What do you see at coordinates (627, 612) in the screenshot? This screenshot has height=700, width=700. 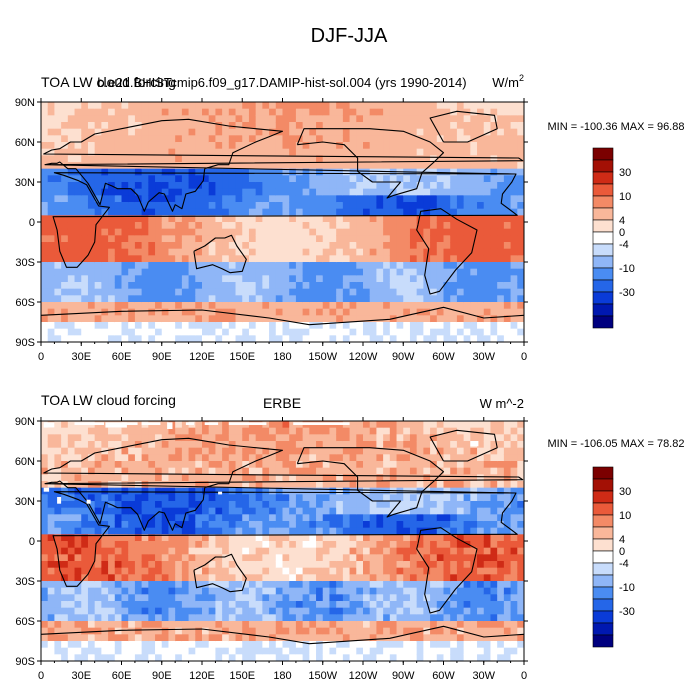 I see `colorbar-label: -30` at bounding box center [627, 612].